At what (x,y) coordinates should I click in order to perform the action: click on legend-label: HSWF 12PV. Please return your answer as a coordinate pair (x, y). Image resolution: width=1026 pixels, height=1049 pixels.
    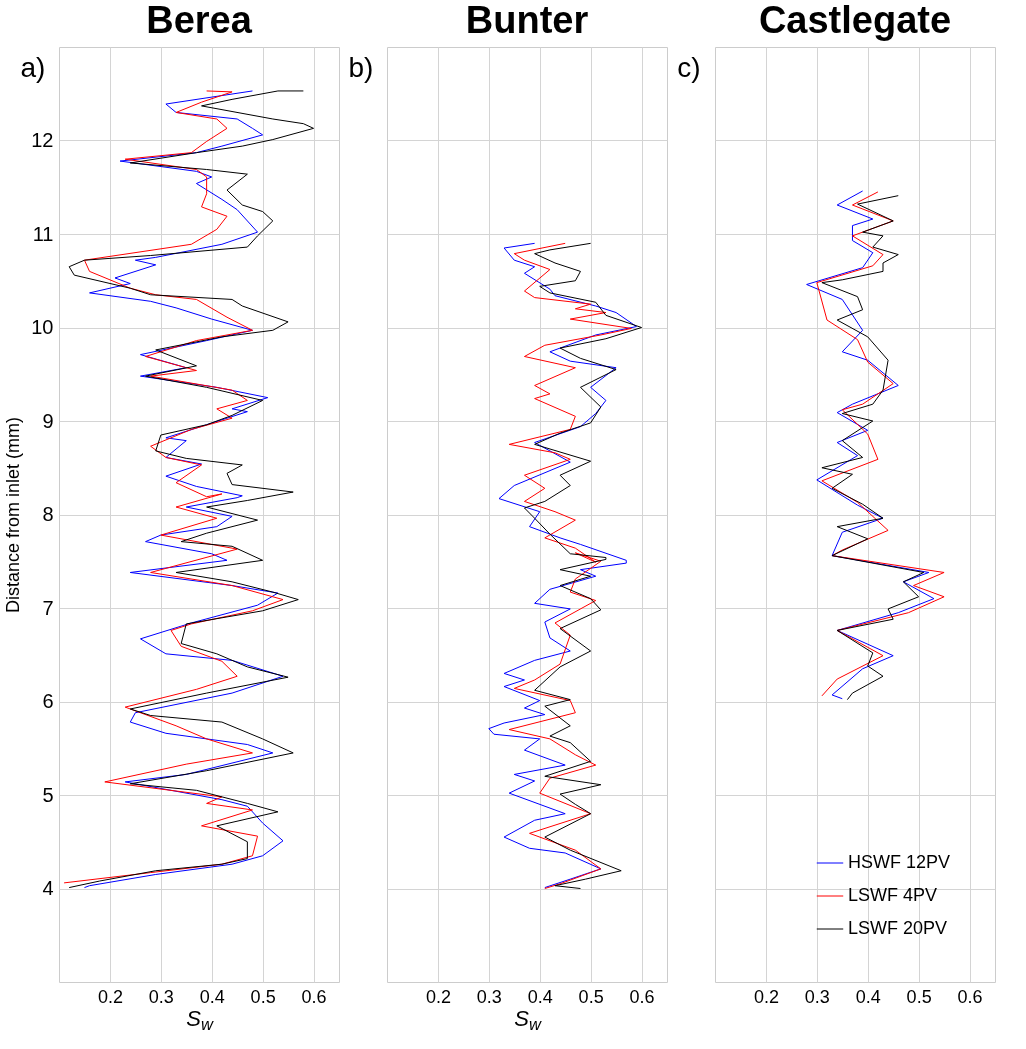
    Looking at the image, I should click on (899, 862).